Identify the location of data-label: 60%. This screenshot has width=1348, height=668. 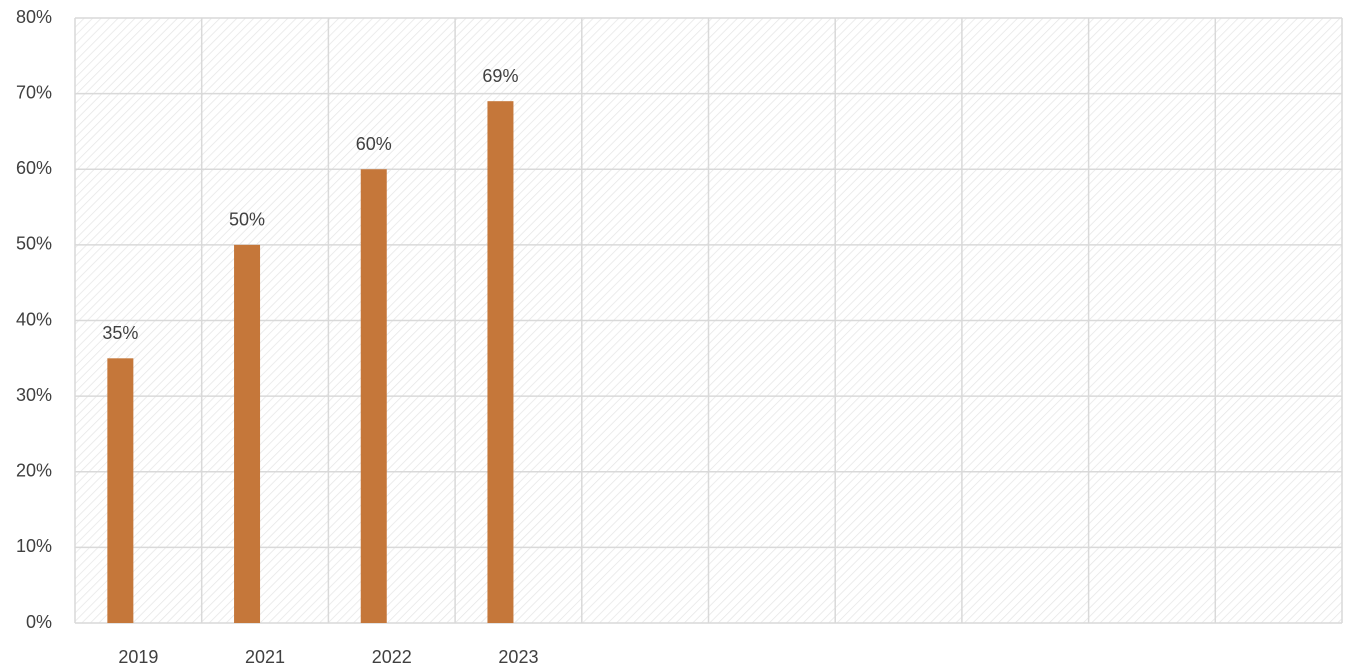
(374, 144).